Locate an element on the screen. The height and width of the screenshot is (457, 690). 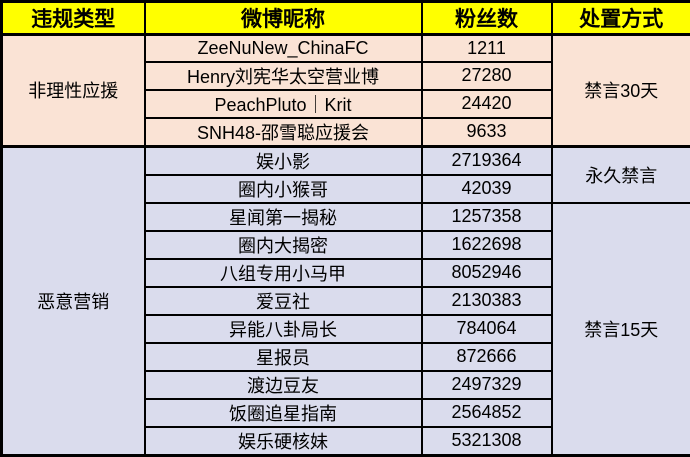
nickname-cell: 渡边豆友 is located at coordinates (283, 385).